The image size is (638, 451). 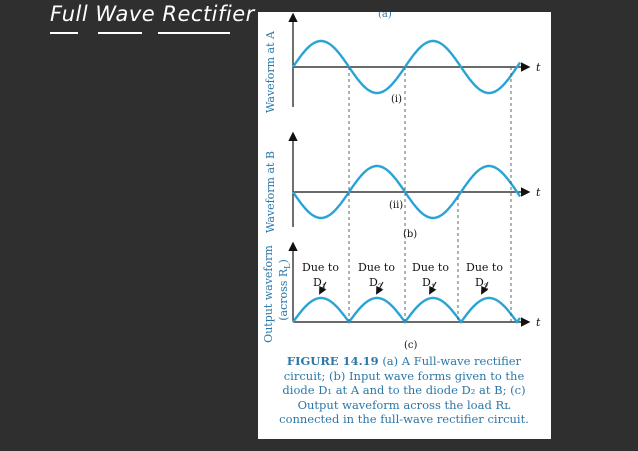 I want to click on diode-2-label: D2, so click(x=375, y=283).